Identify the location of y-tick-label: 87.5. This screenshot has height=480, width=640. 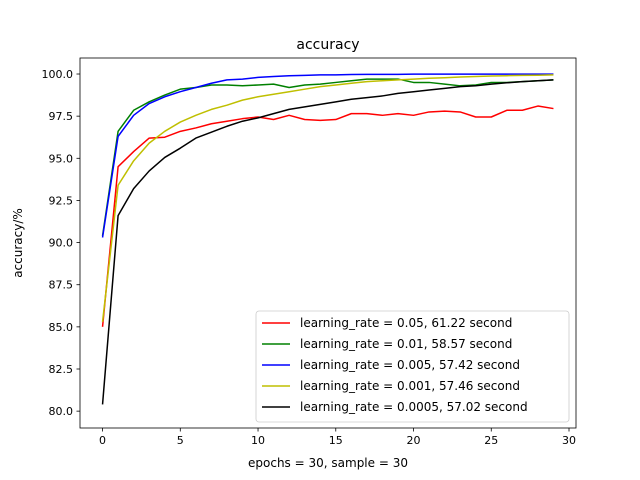
(61, 285).